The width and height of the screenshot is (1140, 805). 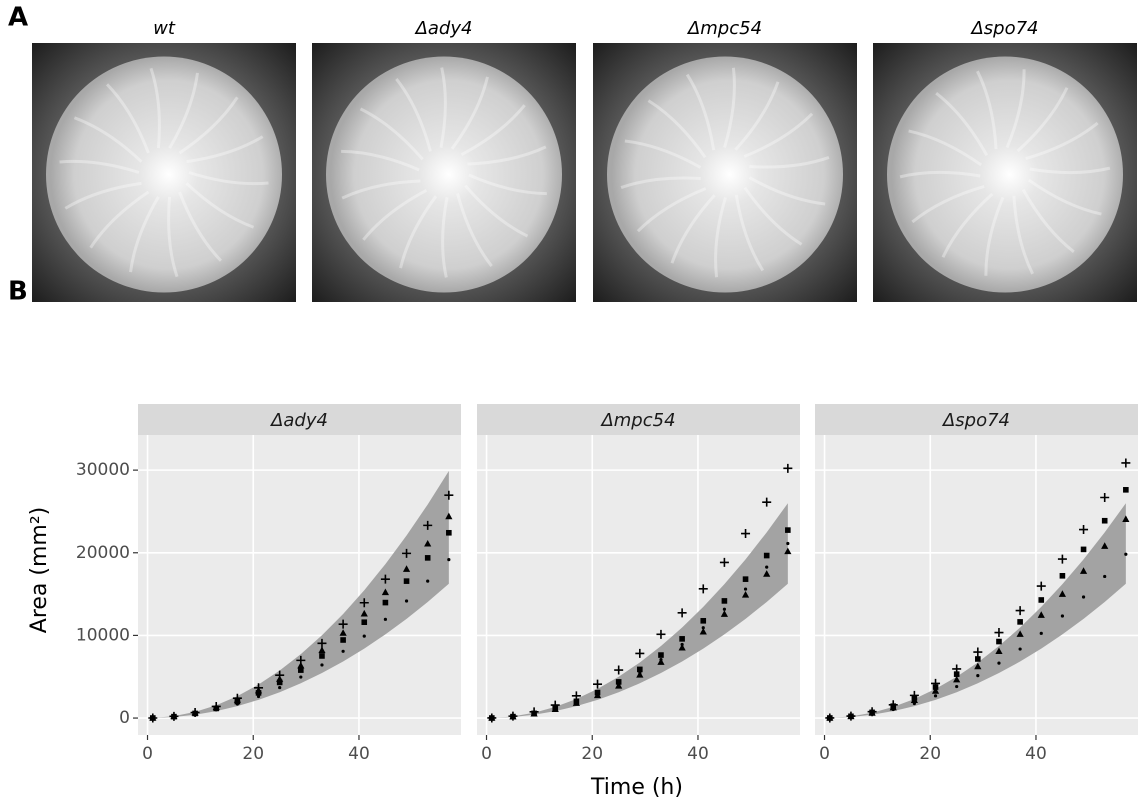 I want to click on y-tick-label: 30000, so click(x=103, y=470).